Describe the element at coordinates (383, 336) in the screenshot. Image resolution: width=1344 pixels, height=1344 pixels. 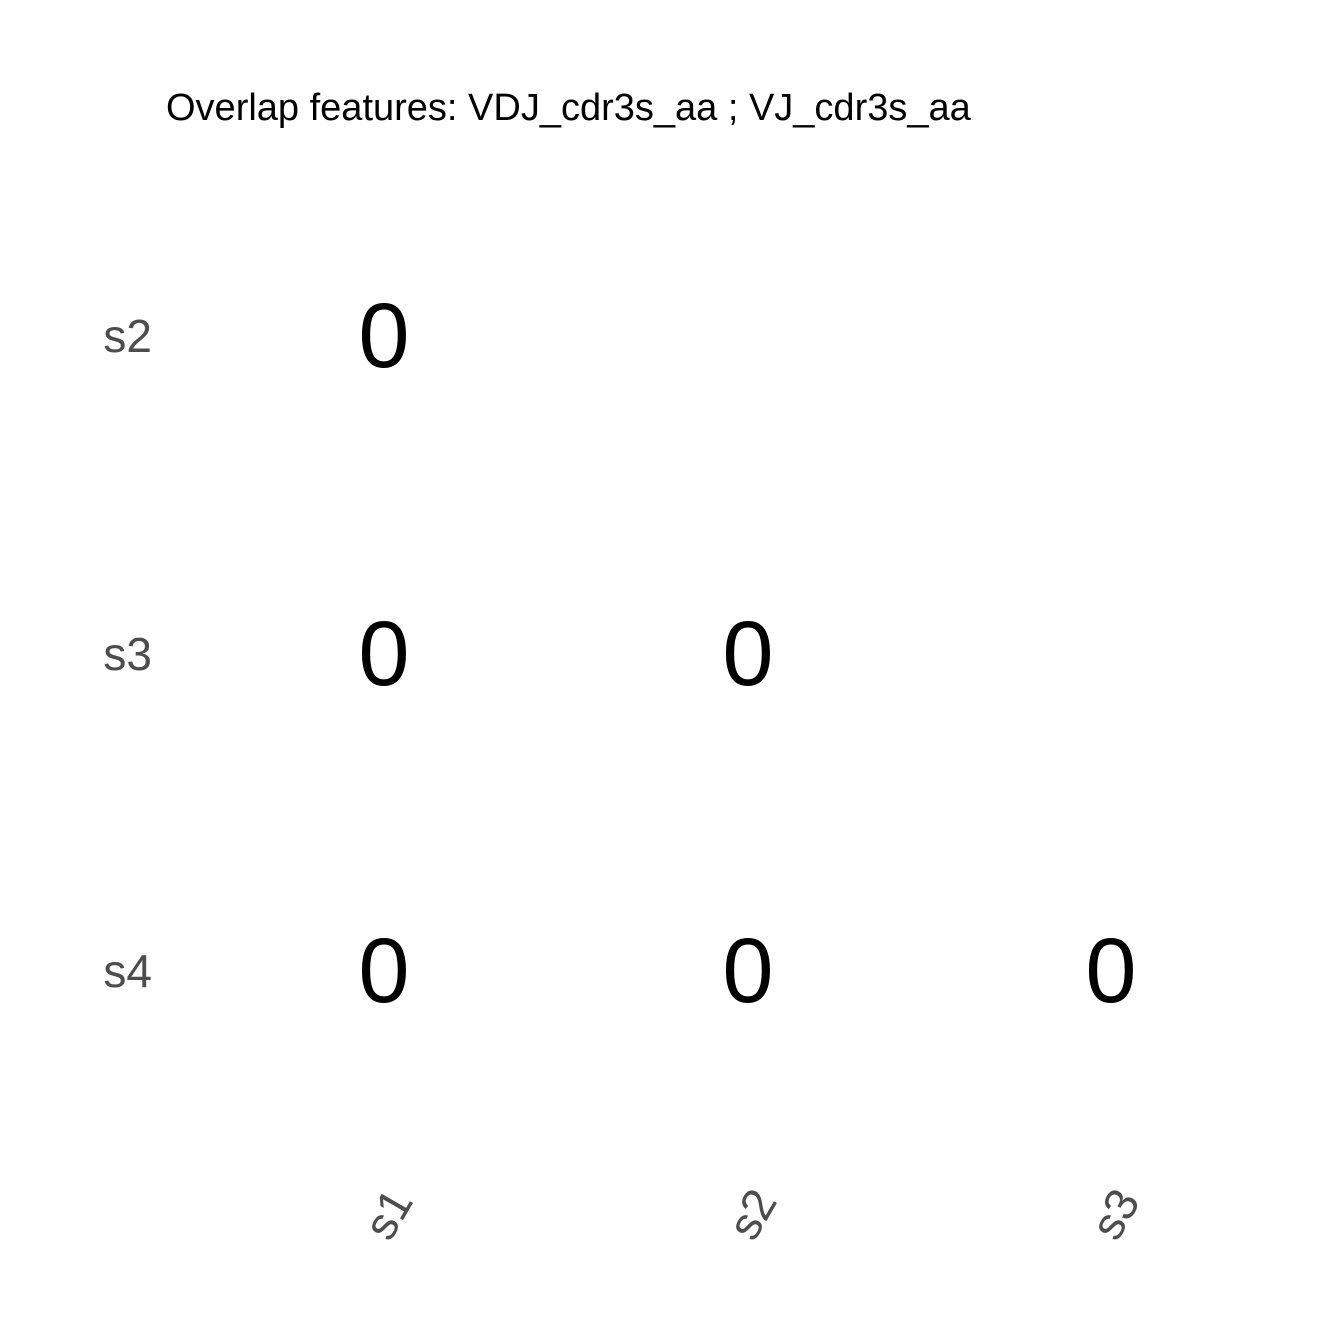
I see `cell-label-s1-s2: 0` at that location.